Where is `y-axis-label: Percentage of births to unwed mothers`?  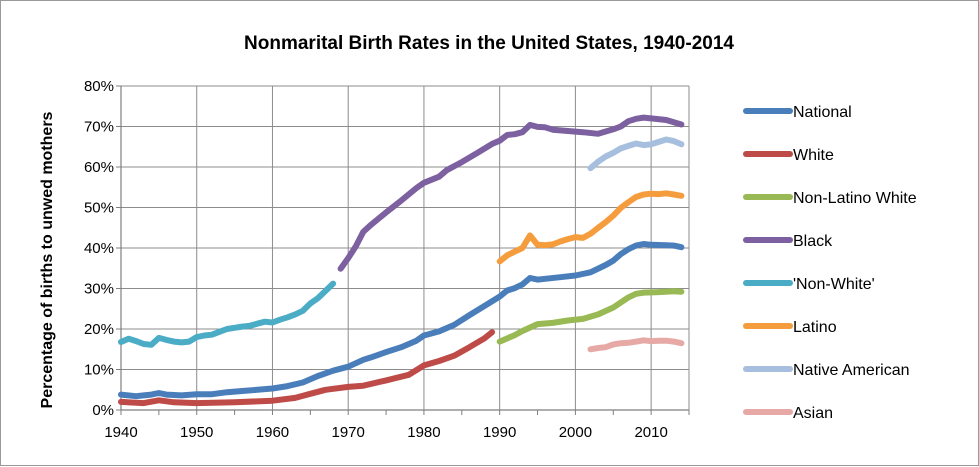
y-axis-label: Percentage of births to unwed mothers is located at coordinates (47, 259).